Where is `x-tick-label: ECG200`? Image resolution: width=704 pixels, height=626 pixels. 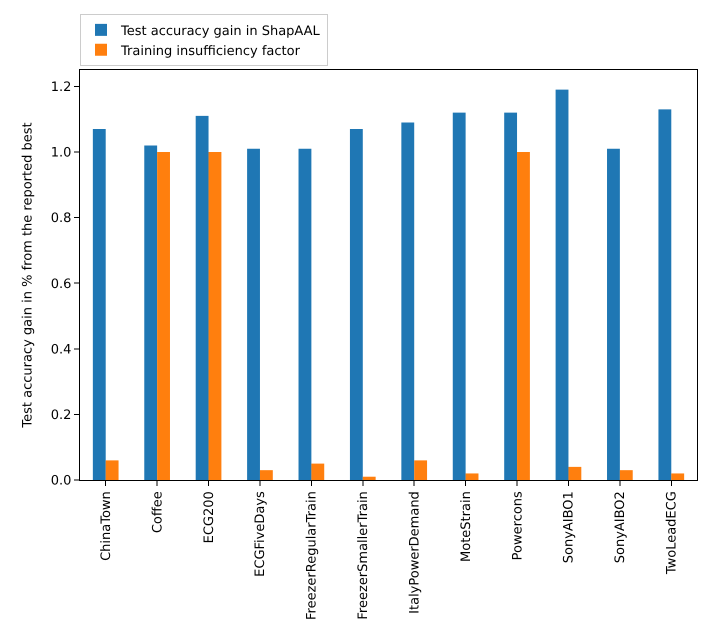 x-tick-label: ECG200 is located at coordinates (209, 517).